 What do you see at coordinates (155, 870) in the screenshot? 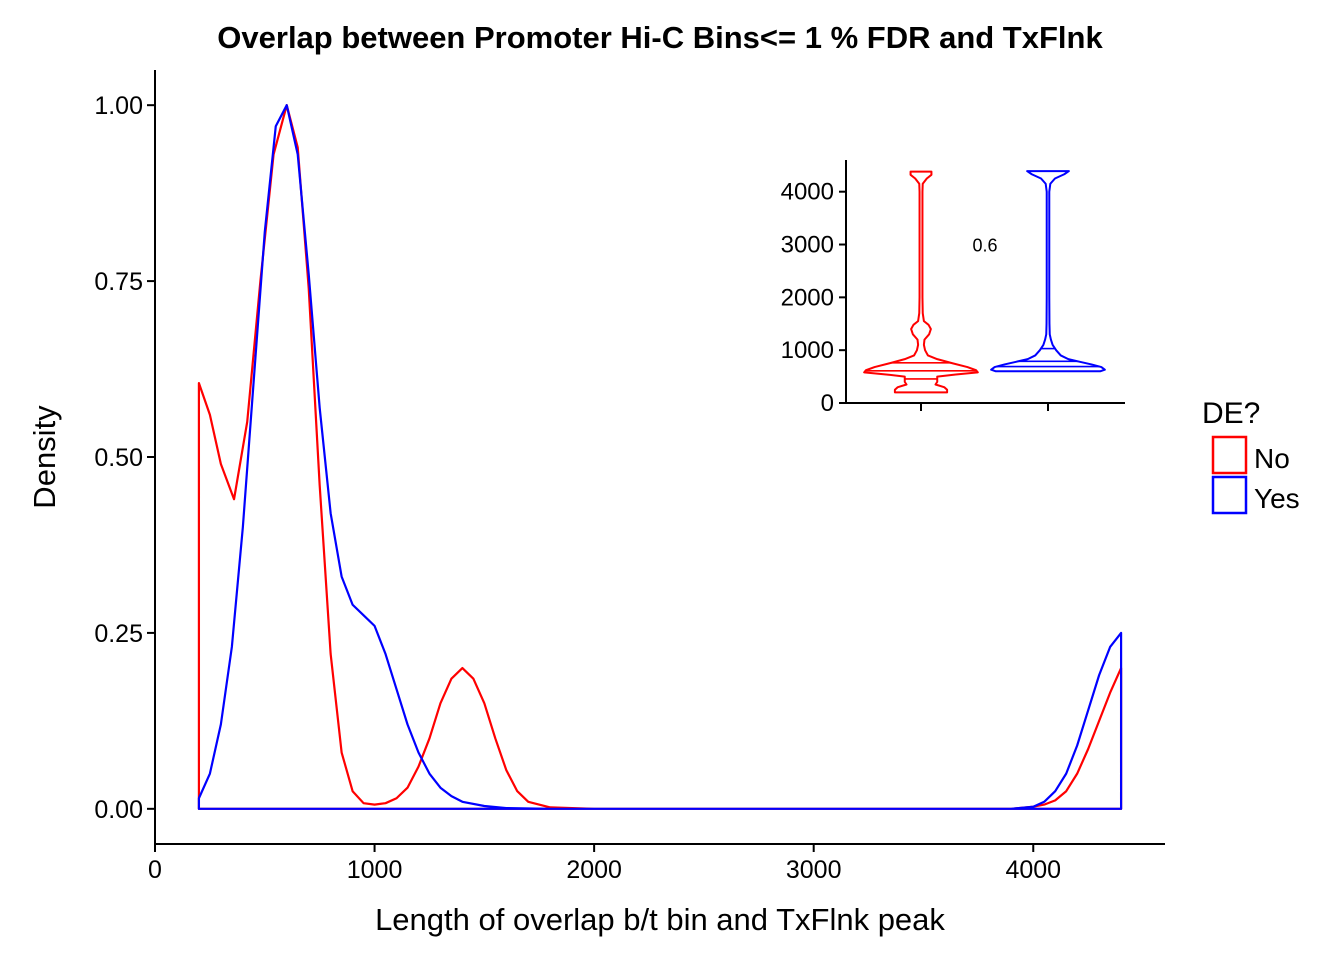
I see `x-tick-label: 0` at bounding box center [155, 870].